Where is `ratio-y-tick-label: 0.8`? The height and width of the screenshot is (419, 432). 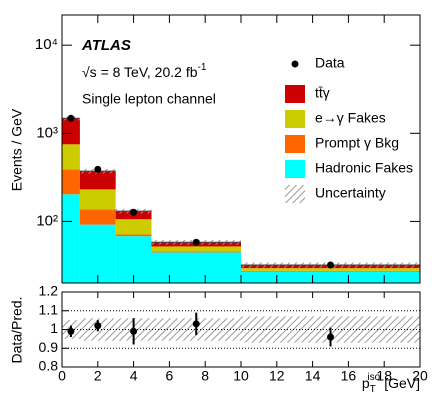
ratio-y-tick-label: 0.8 is located at coordinates (49, 366).